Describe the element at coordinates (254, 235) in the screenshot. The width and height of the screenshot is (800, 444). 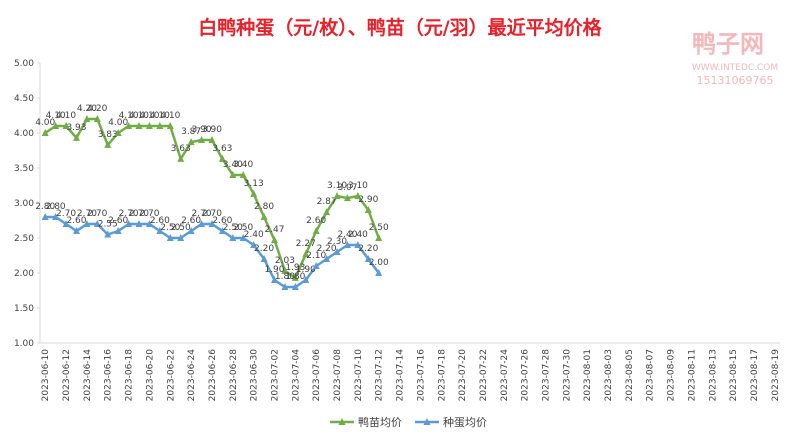
I see `value-label: 2.40` at that location.